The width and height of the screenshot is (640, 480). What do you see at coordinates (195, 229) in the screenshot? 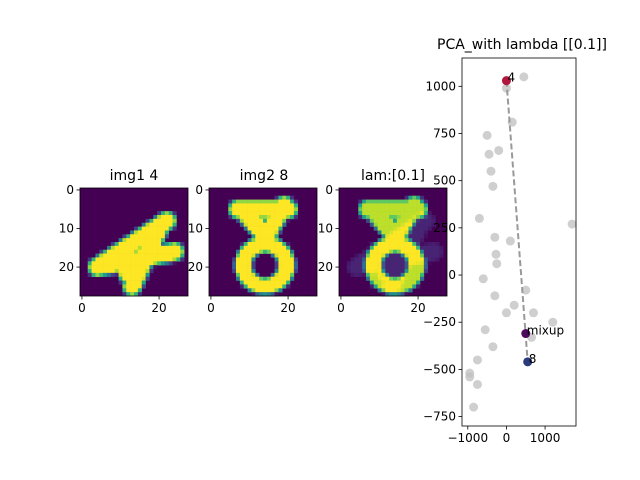
I see `y-tick-label: 10` at bounding box center [195, 229].